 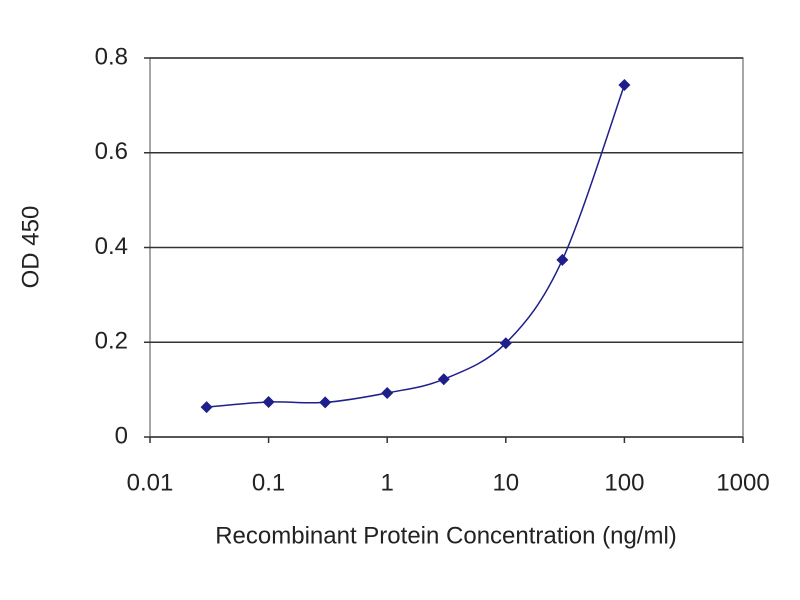 What do you see at coordinates (624, 482) in the screenshot?
I see `x-tick-label: 100` at bounding box center [624, 482].